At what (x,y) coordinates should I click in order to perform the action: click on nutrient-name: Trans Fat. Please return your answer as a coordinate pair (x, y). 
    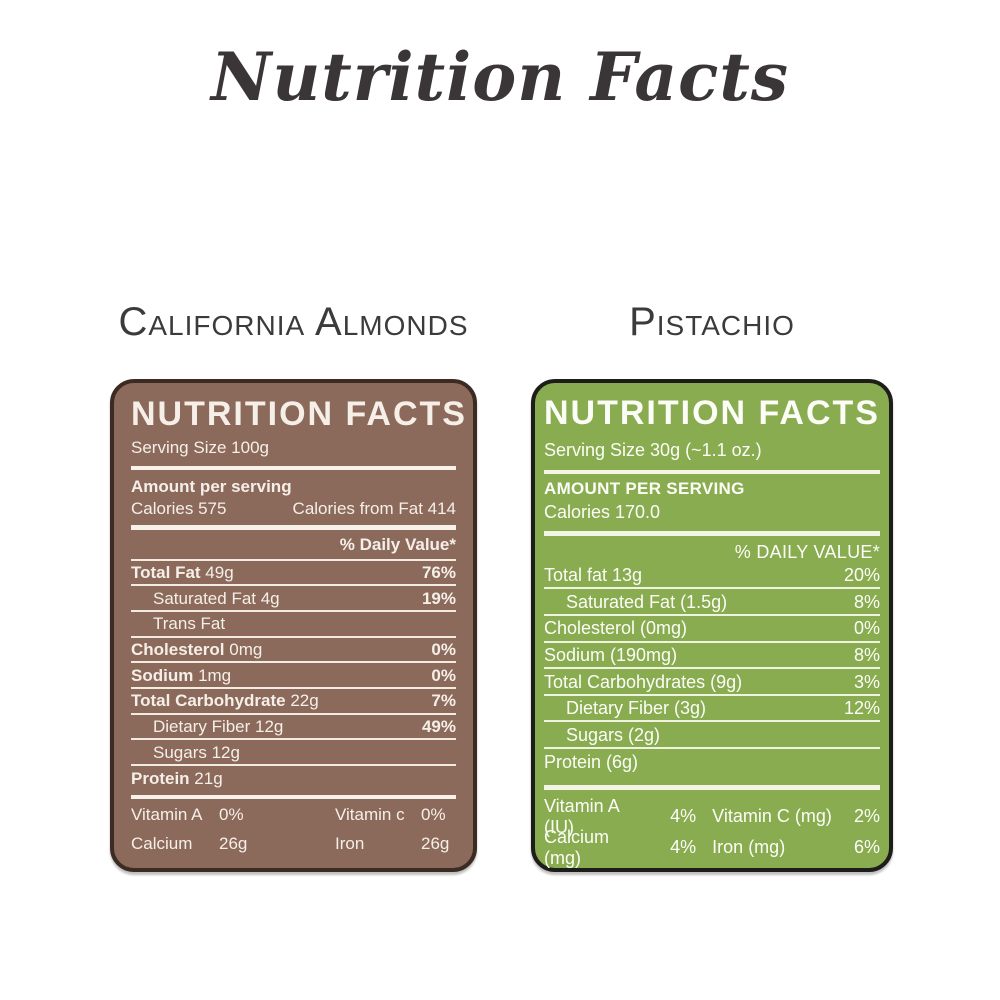
    Looking at the image, I should click on (189, 624).